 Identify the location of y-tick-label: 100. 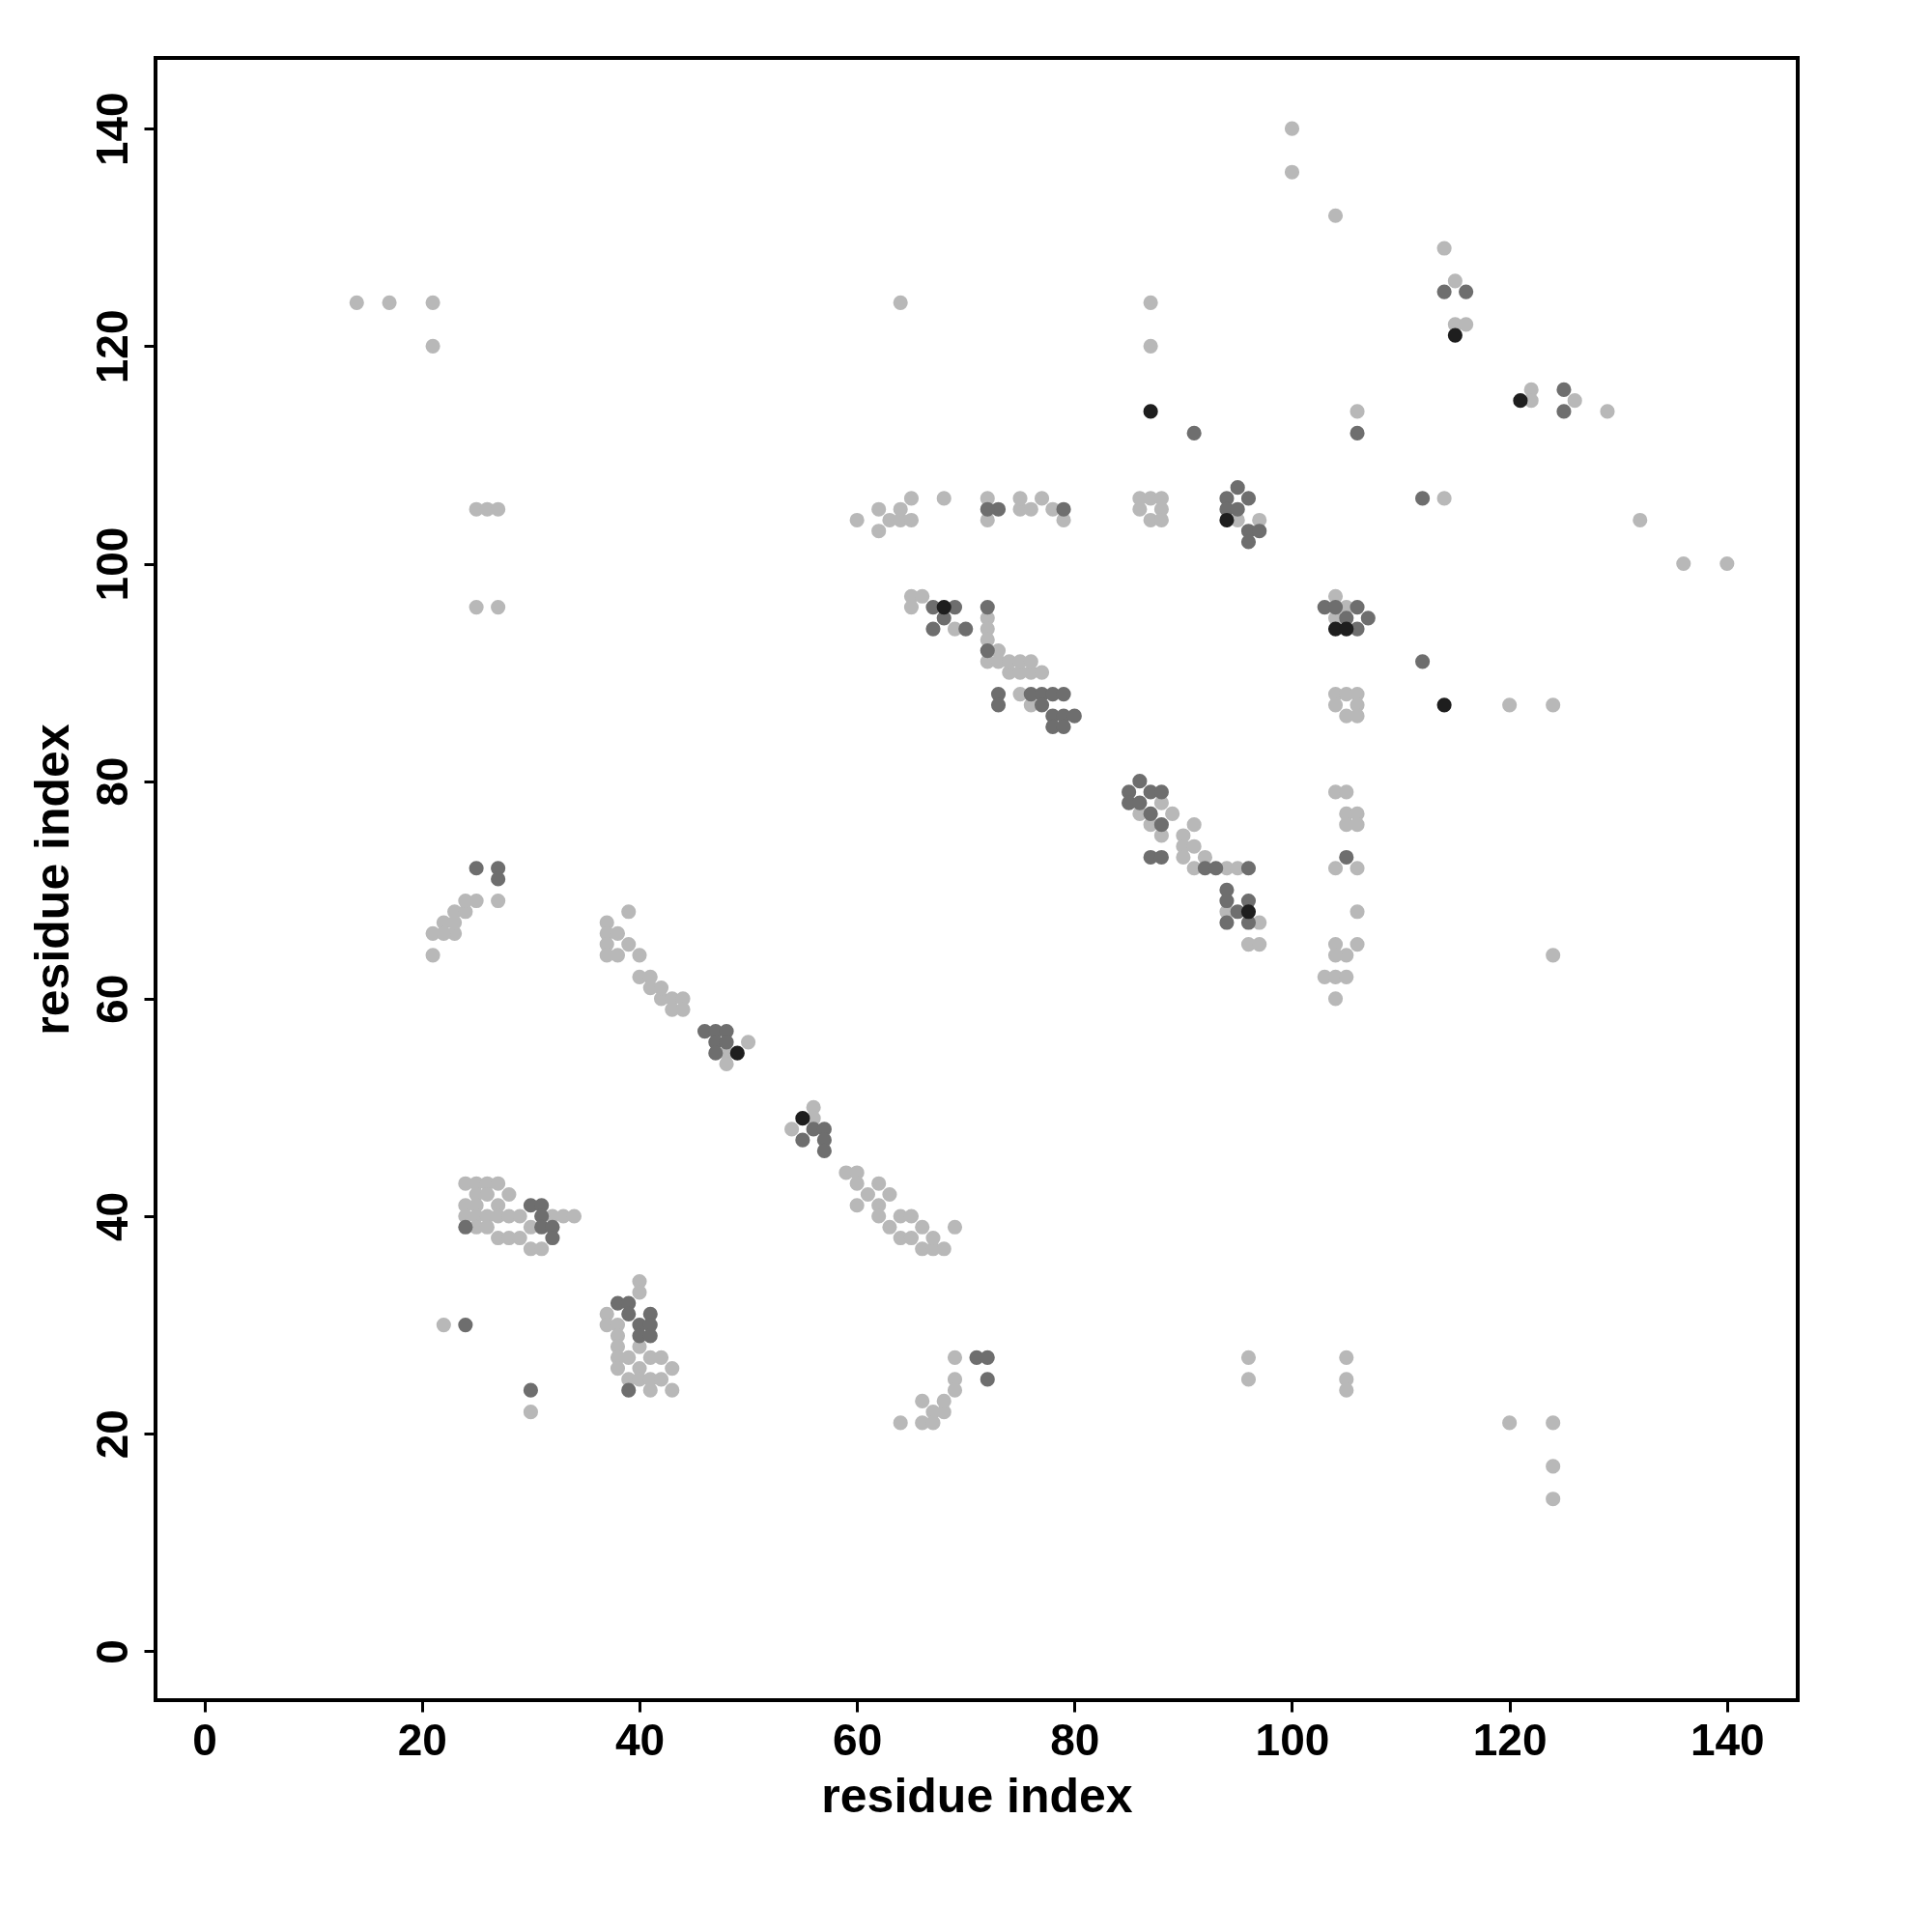
(111, 564).